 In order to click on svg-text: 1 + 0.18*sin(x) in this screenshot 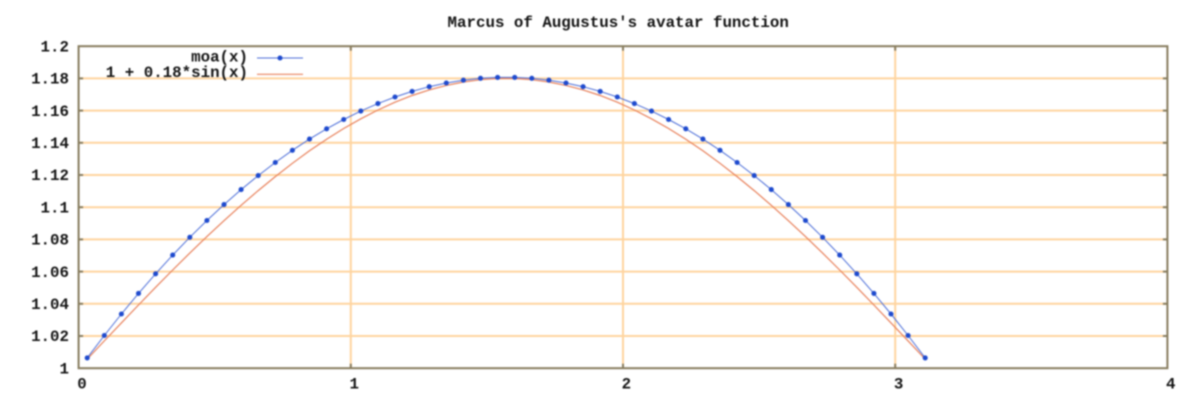, I will do `click(177, 73)`.